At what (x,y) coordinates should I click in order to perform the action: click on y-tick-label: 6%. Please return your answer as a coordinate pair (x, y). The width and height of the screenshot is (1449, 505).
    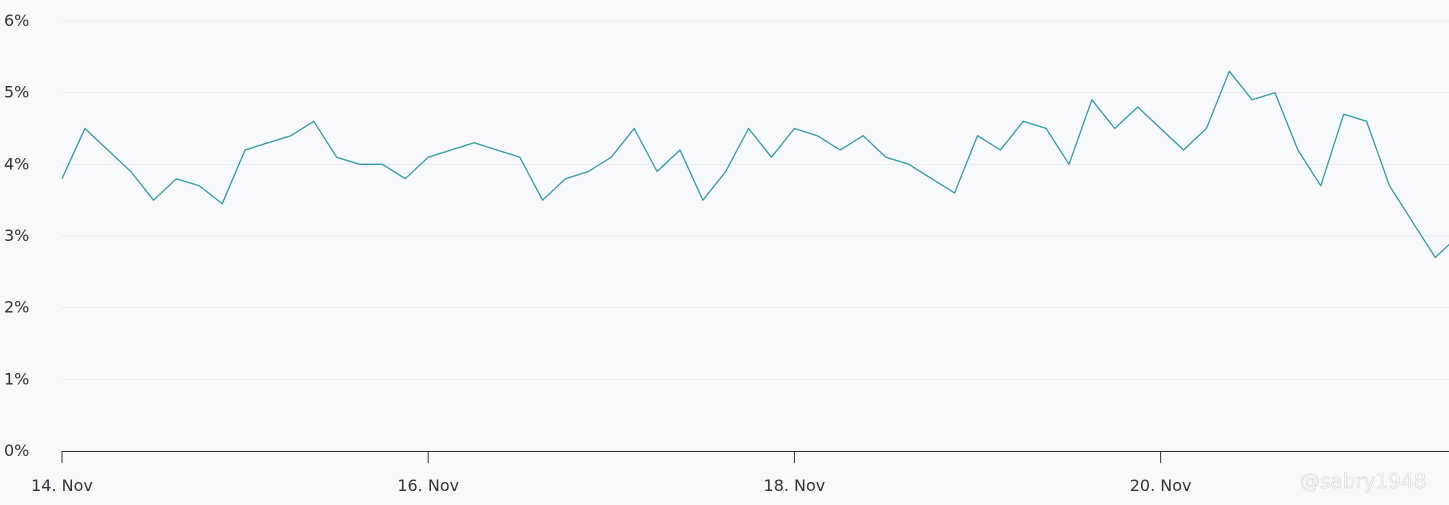
    Looking at the image, I should click on (16, 20).